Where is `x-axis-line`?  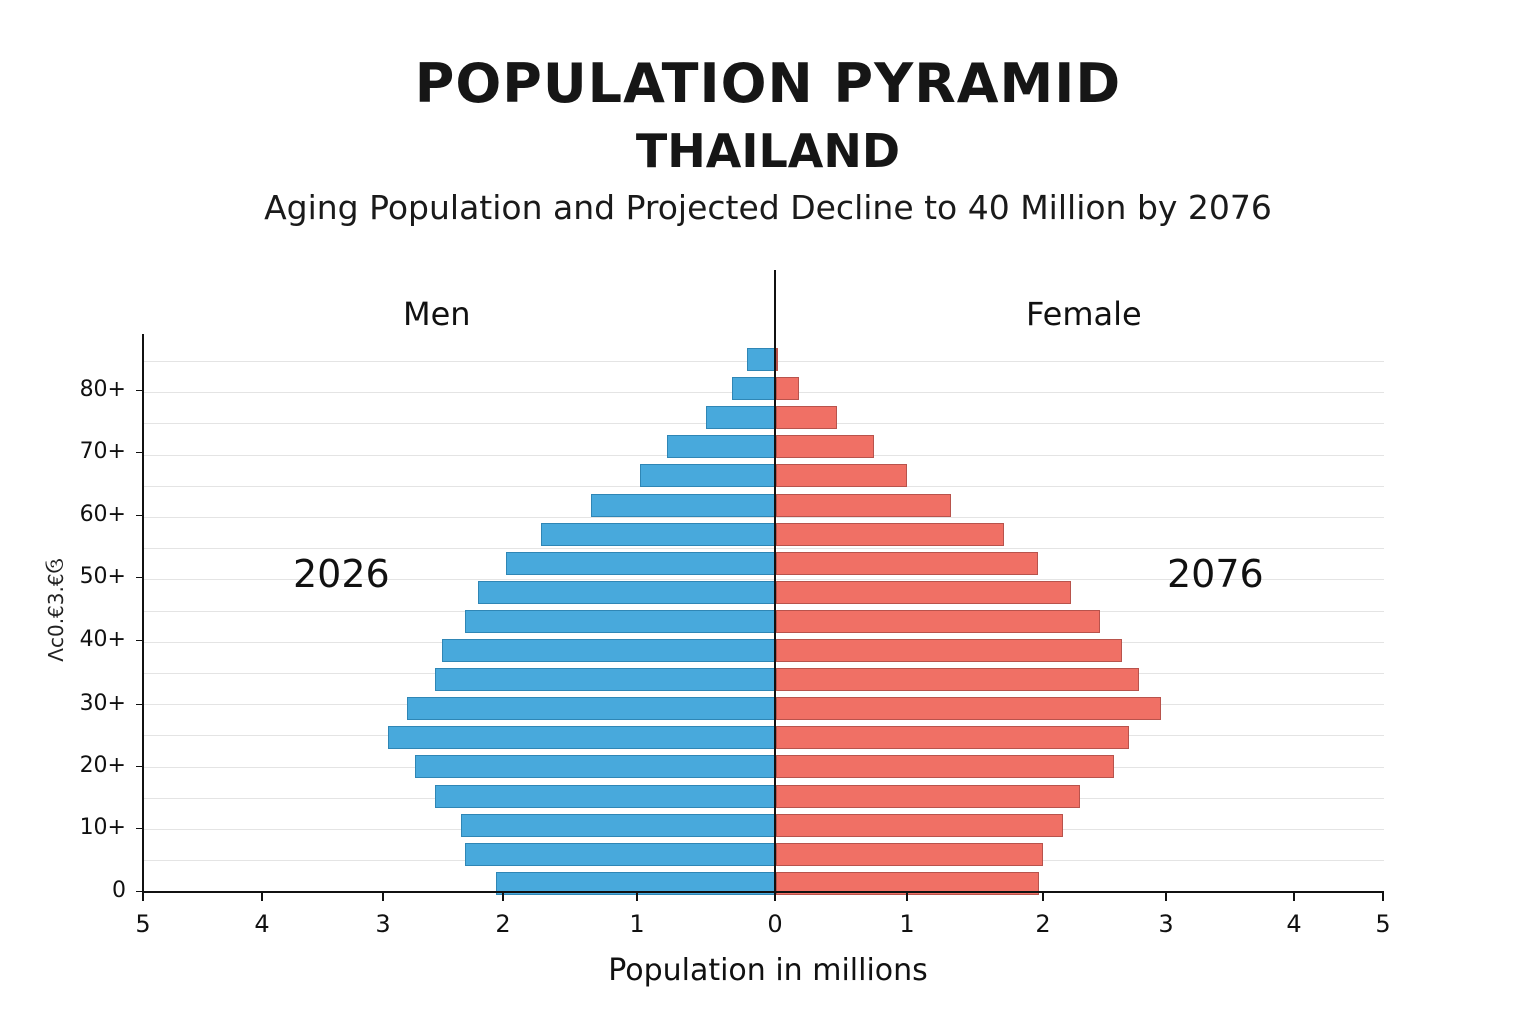 x-axis-line is located at coordinates (763, 892).